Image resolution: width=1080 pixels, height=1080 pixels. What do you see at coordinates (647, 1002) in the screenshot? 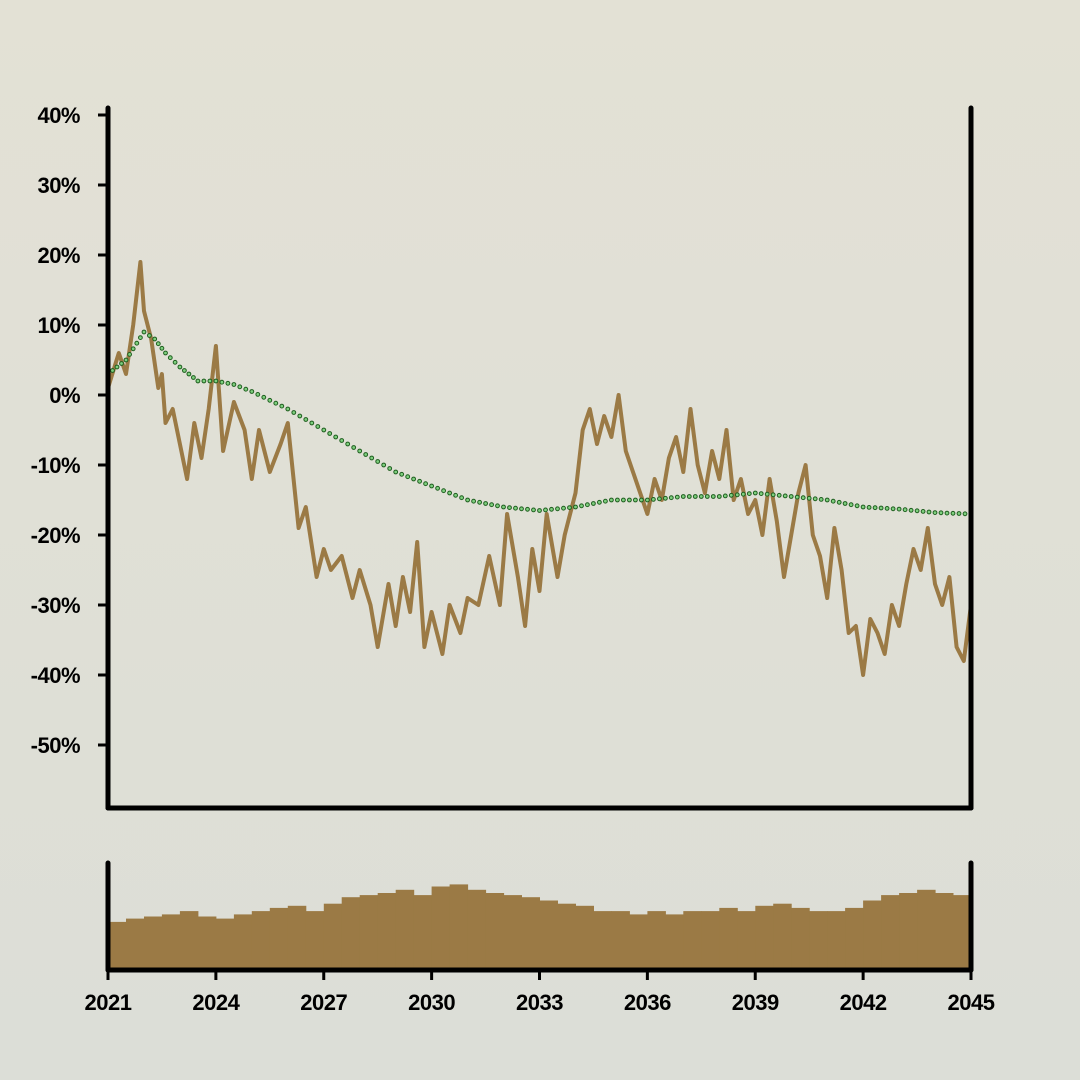
I see `x-tick-label: 2036` at bounding box center [647, 1002].